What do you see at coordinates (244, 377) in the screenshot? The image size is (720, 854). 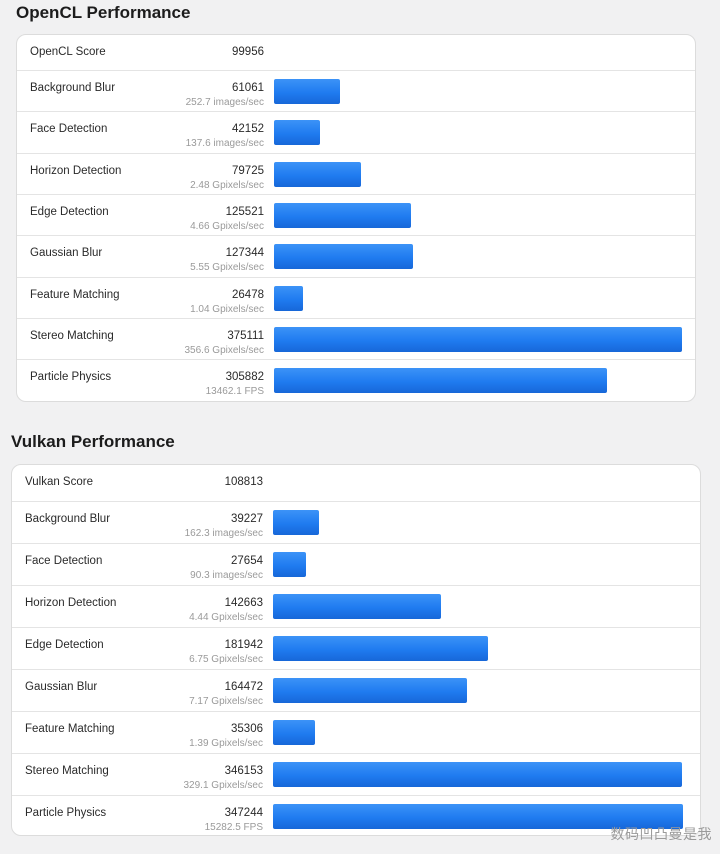 I see `benchmark-score: 305882` at bounding box center [244, 377].